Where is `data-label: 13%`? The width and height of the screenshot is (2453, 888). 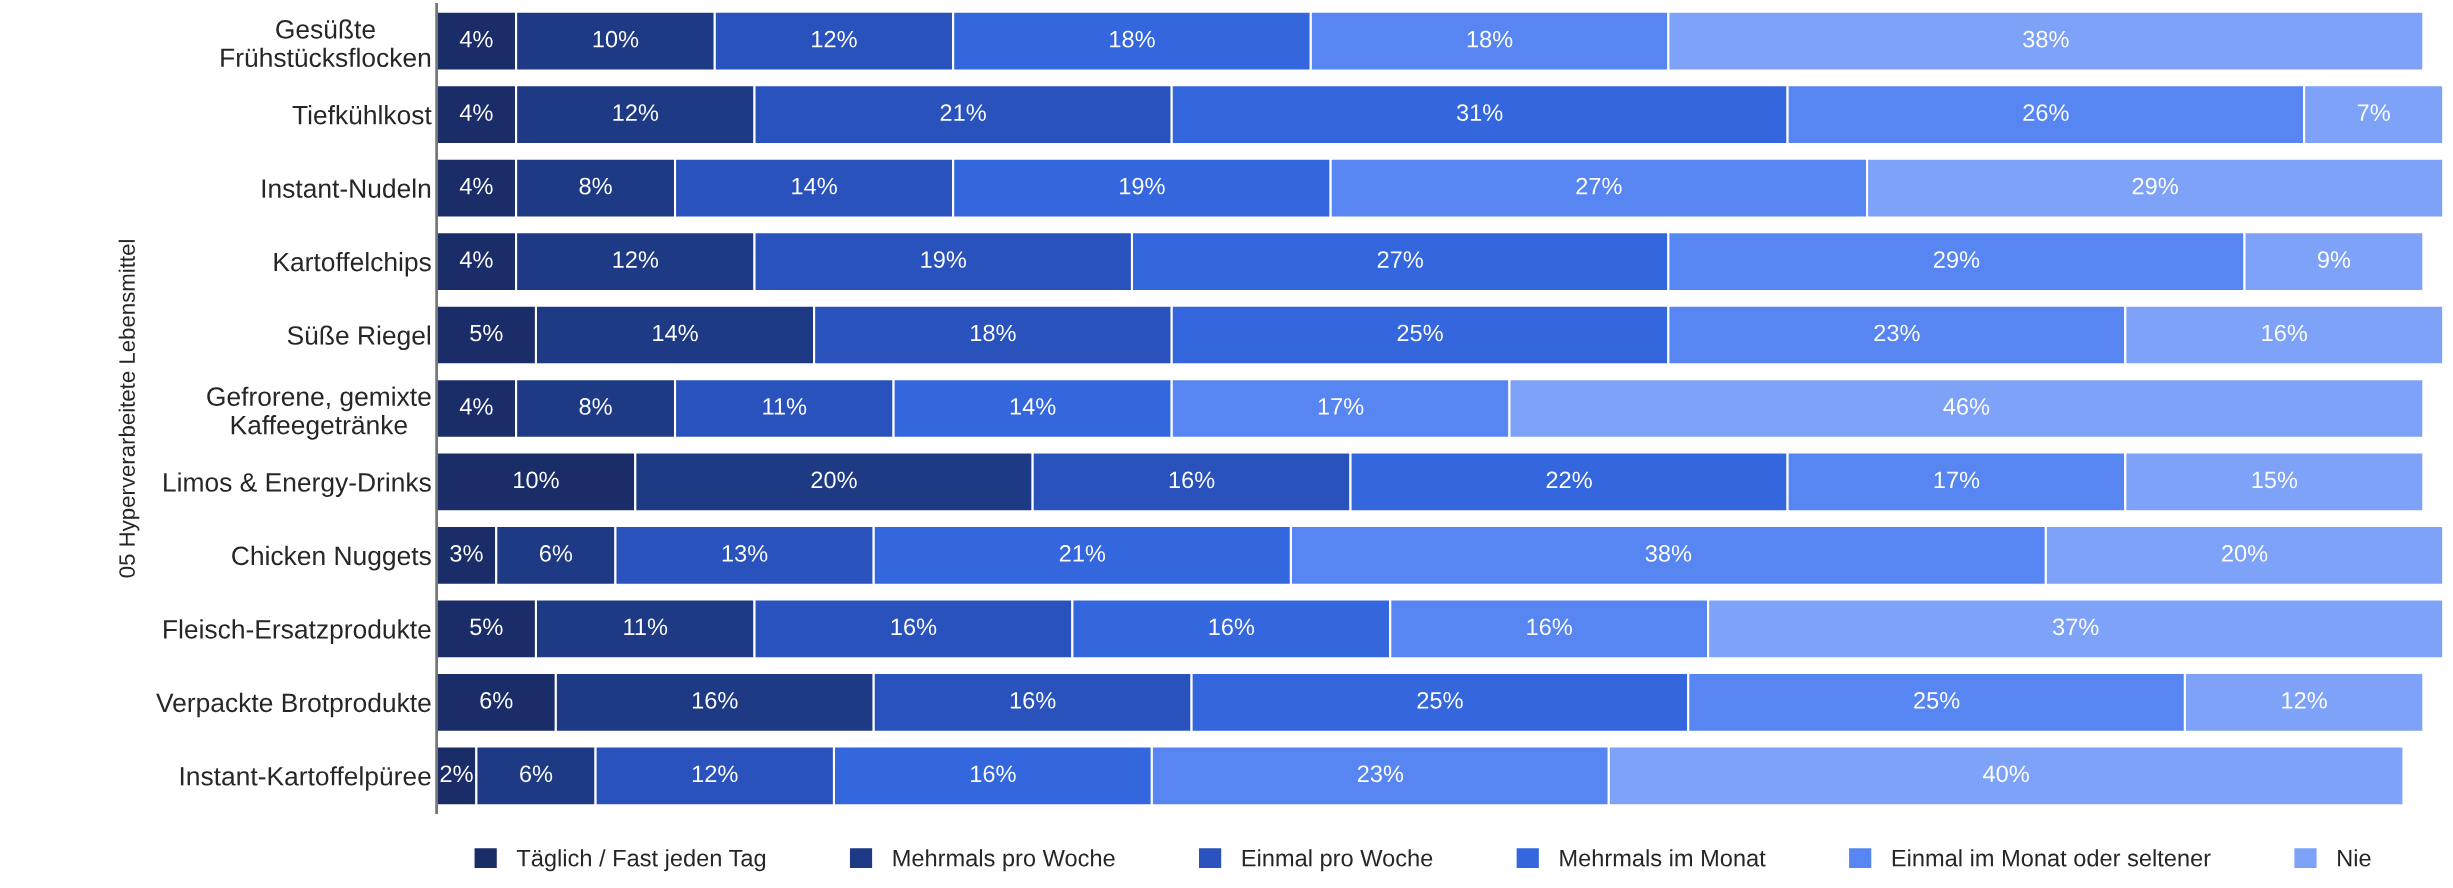
data-label: 13% is located at coordinates (745, 553).